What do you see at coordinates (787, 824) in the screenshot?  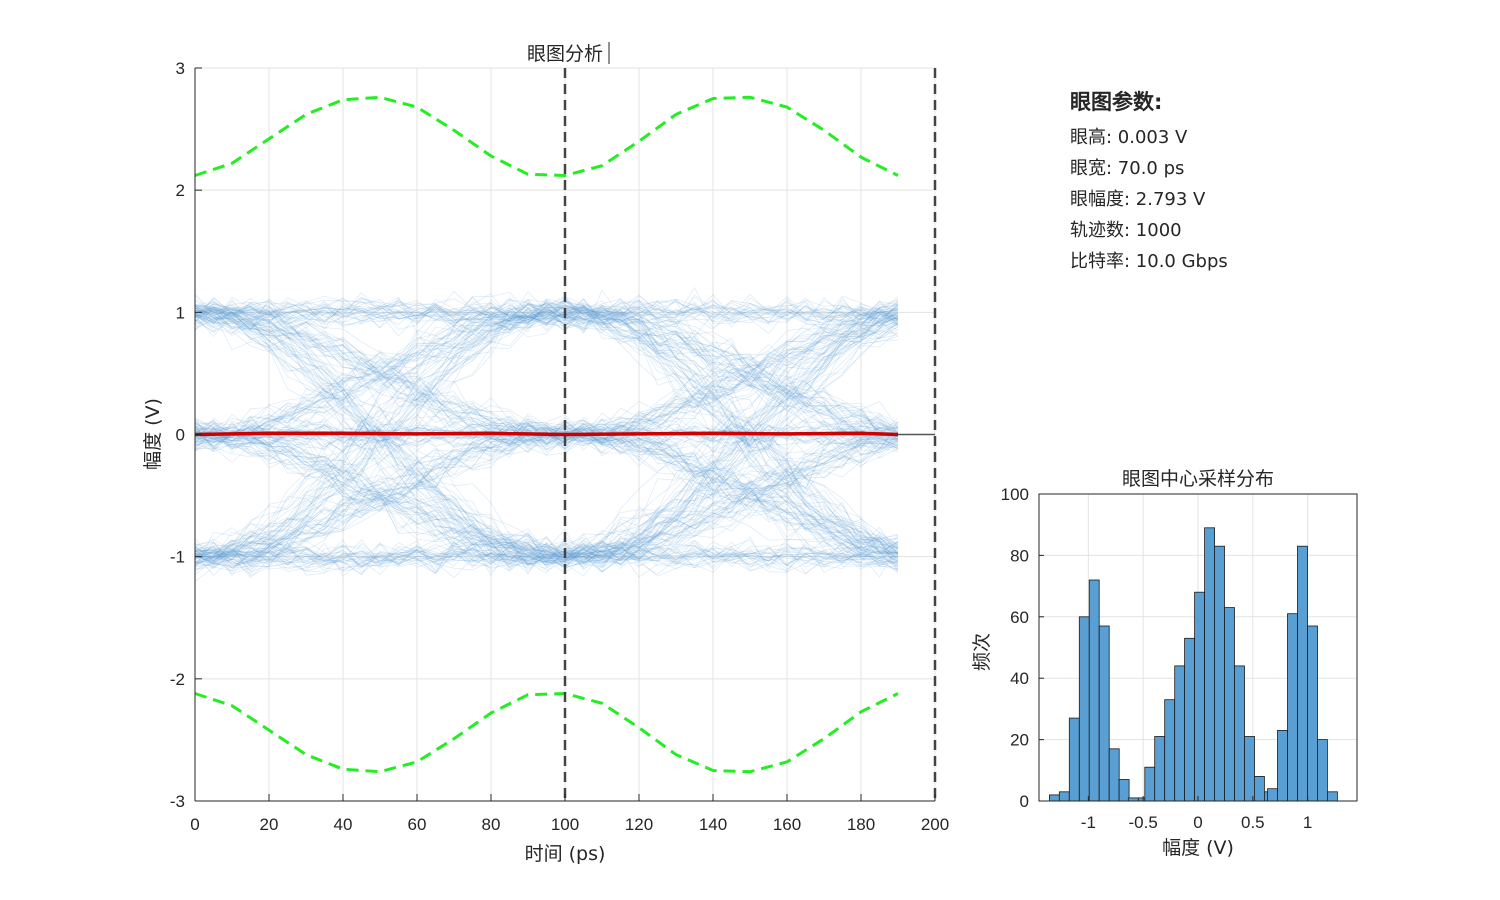 I see `main-x-tick-label: 160` at bounding box center [787, 824].